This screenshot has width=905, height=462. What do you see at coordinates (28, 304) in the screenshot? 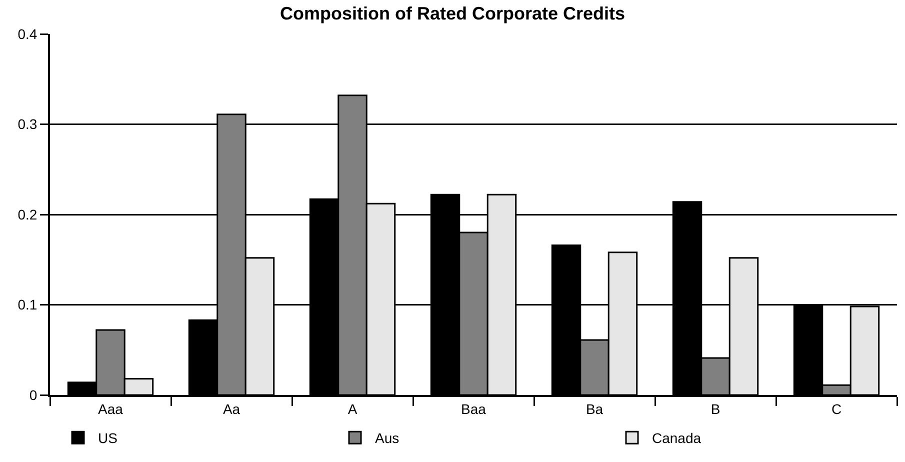
I see `y-tick-label: 0.1` at bounding box center [28, 304].